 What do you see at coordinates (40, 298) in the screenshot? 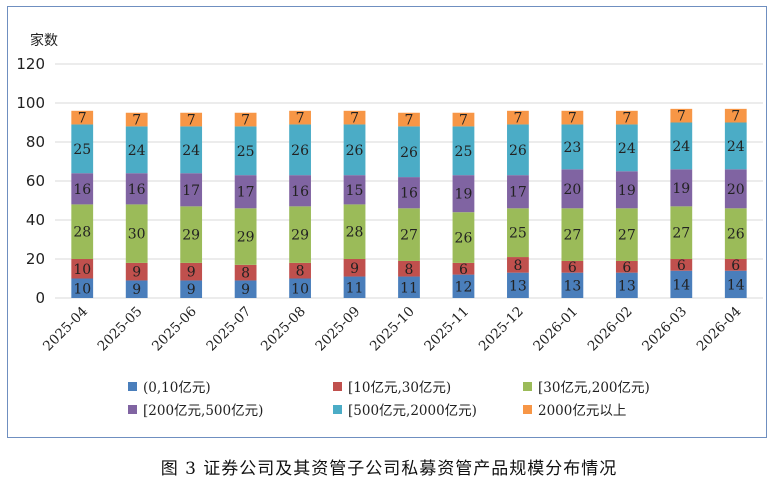
I see `y-tick-label: 0` at bounding box center [40, 298].